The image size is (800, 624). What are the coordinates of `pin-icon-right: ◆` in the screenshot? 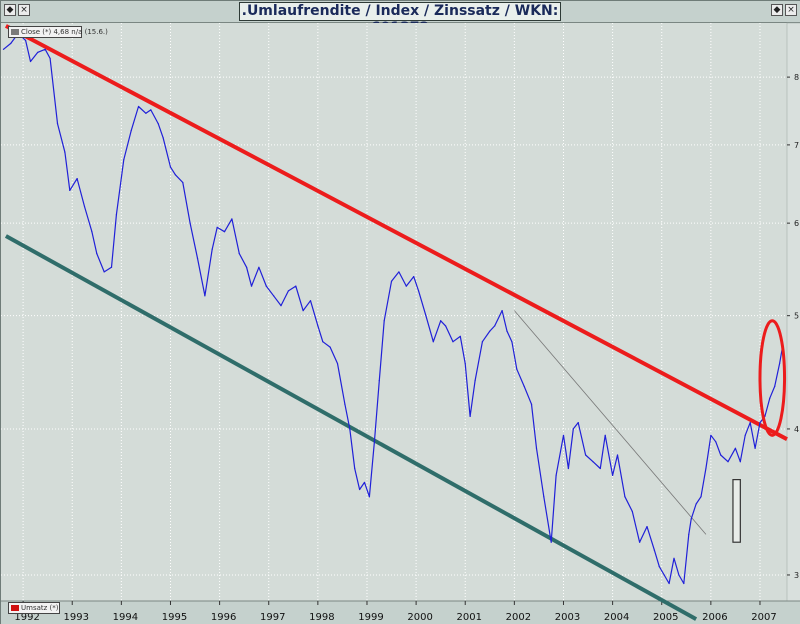 It's located at (777, 10).